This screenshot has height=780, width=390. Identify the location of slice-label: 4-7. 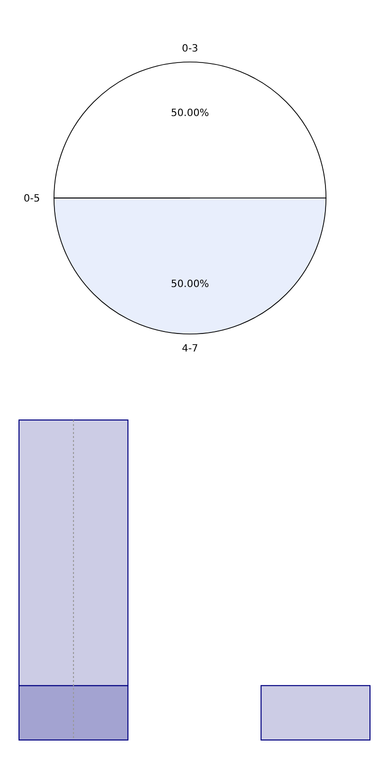
(190, 349).